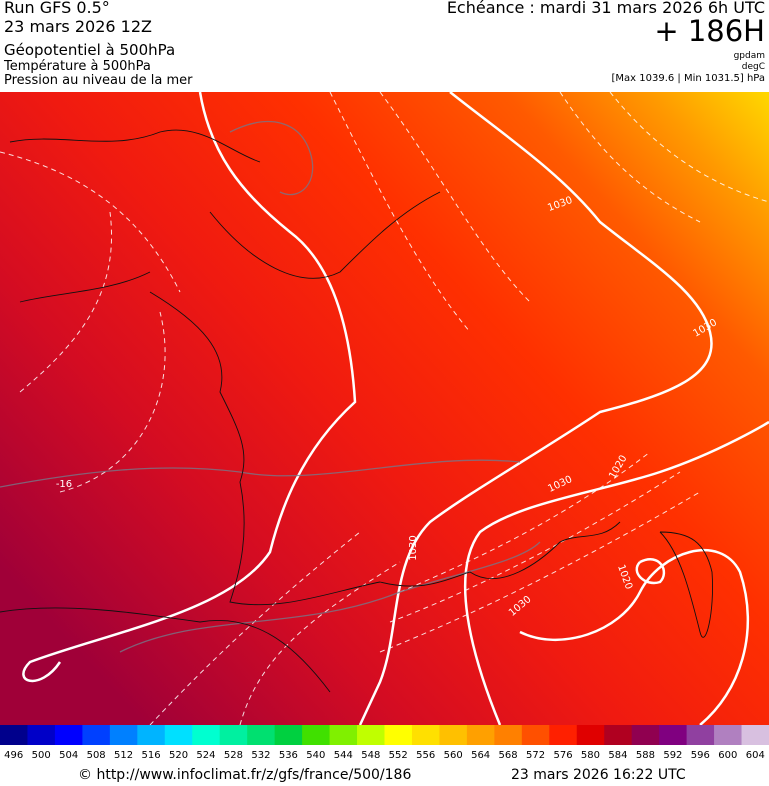 This screenshot has width=769, height=786. What do you see at coordinates (41, 755) in the screenshot?
I see `colorbar-label: 500` at bounding box center [41, 755].